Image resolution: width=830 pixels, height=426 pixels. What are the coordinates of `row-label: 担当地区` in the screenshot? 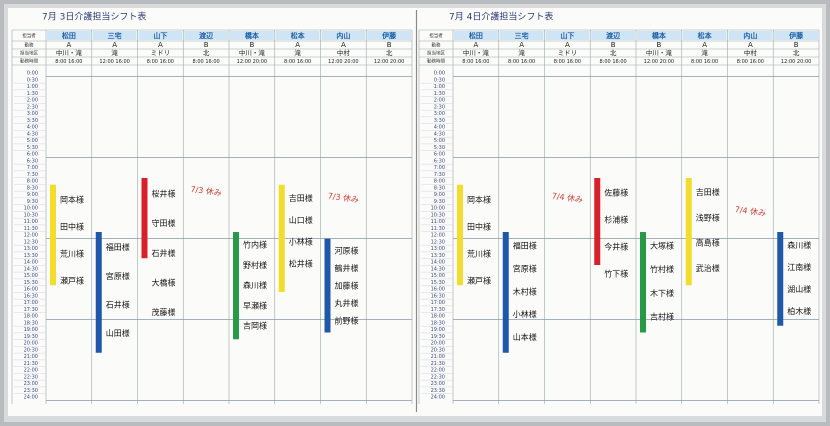 It's located at (29, 53).